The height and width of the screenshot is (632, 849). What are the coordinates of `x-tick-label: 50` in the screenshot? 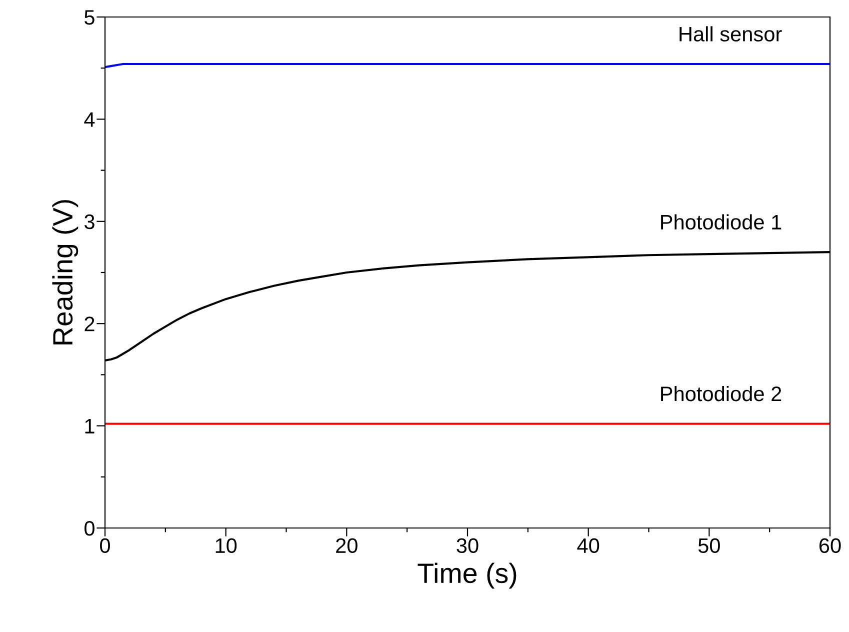 It's located at (709, 546).